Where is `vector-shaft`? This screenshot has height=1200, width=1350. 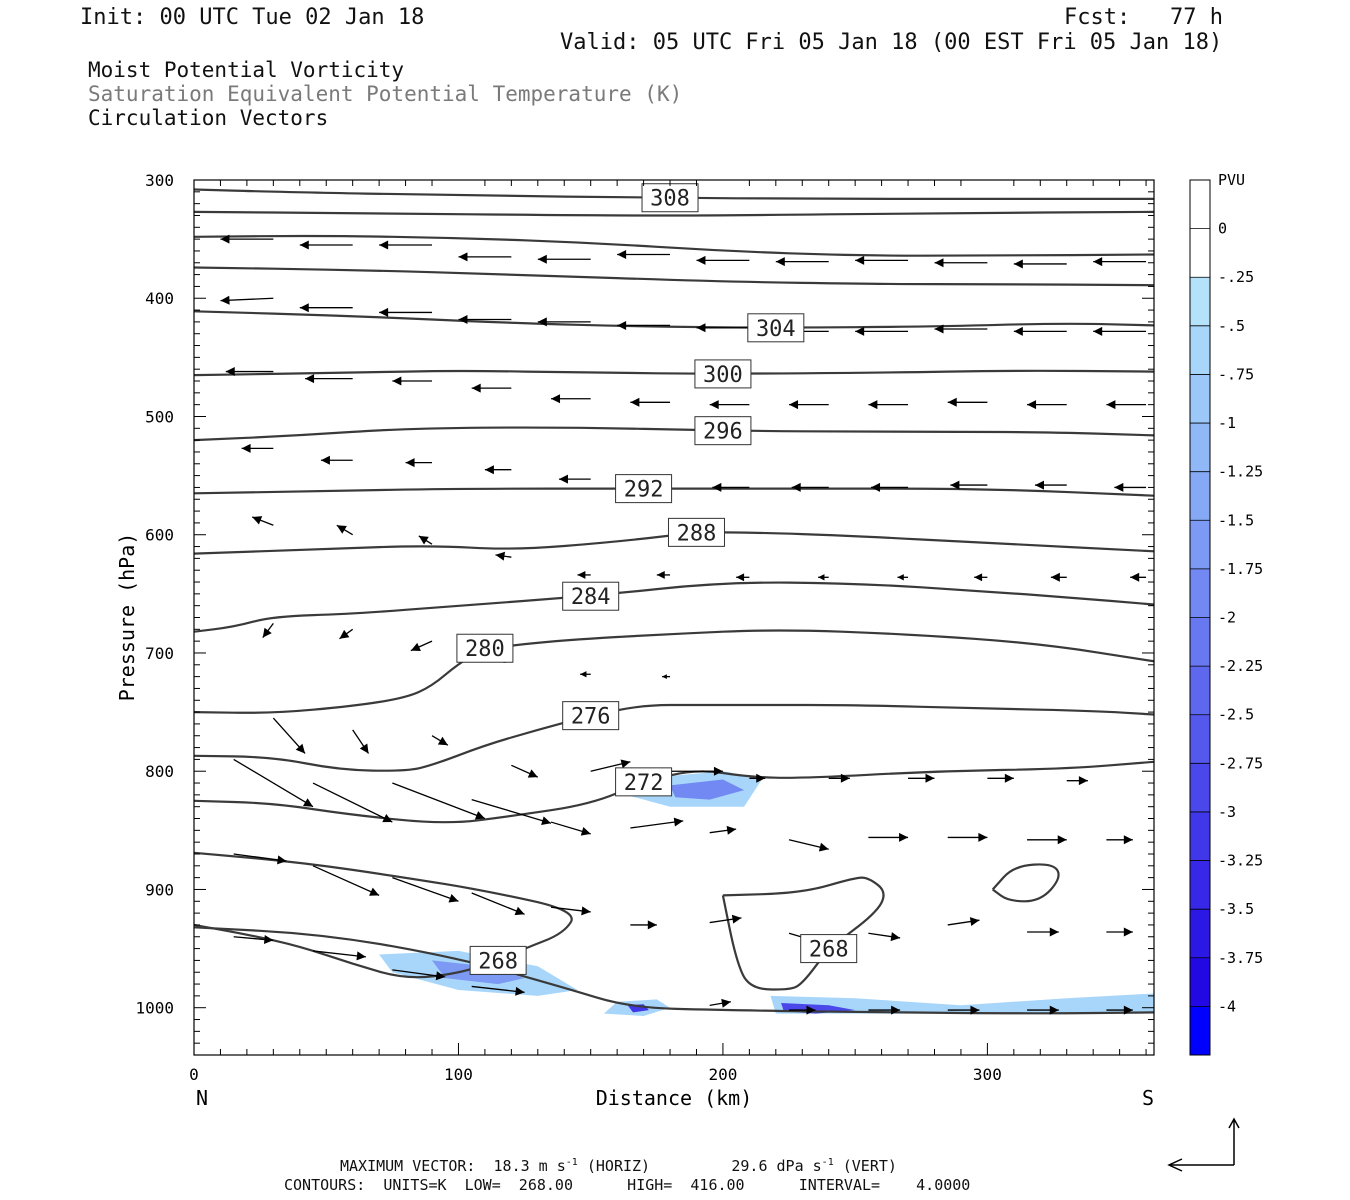
vector-shaft is located at coordinates (273, 783).